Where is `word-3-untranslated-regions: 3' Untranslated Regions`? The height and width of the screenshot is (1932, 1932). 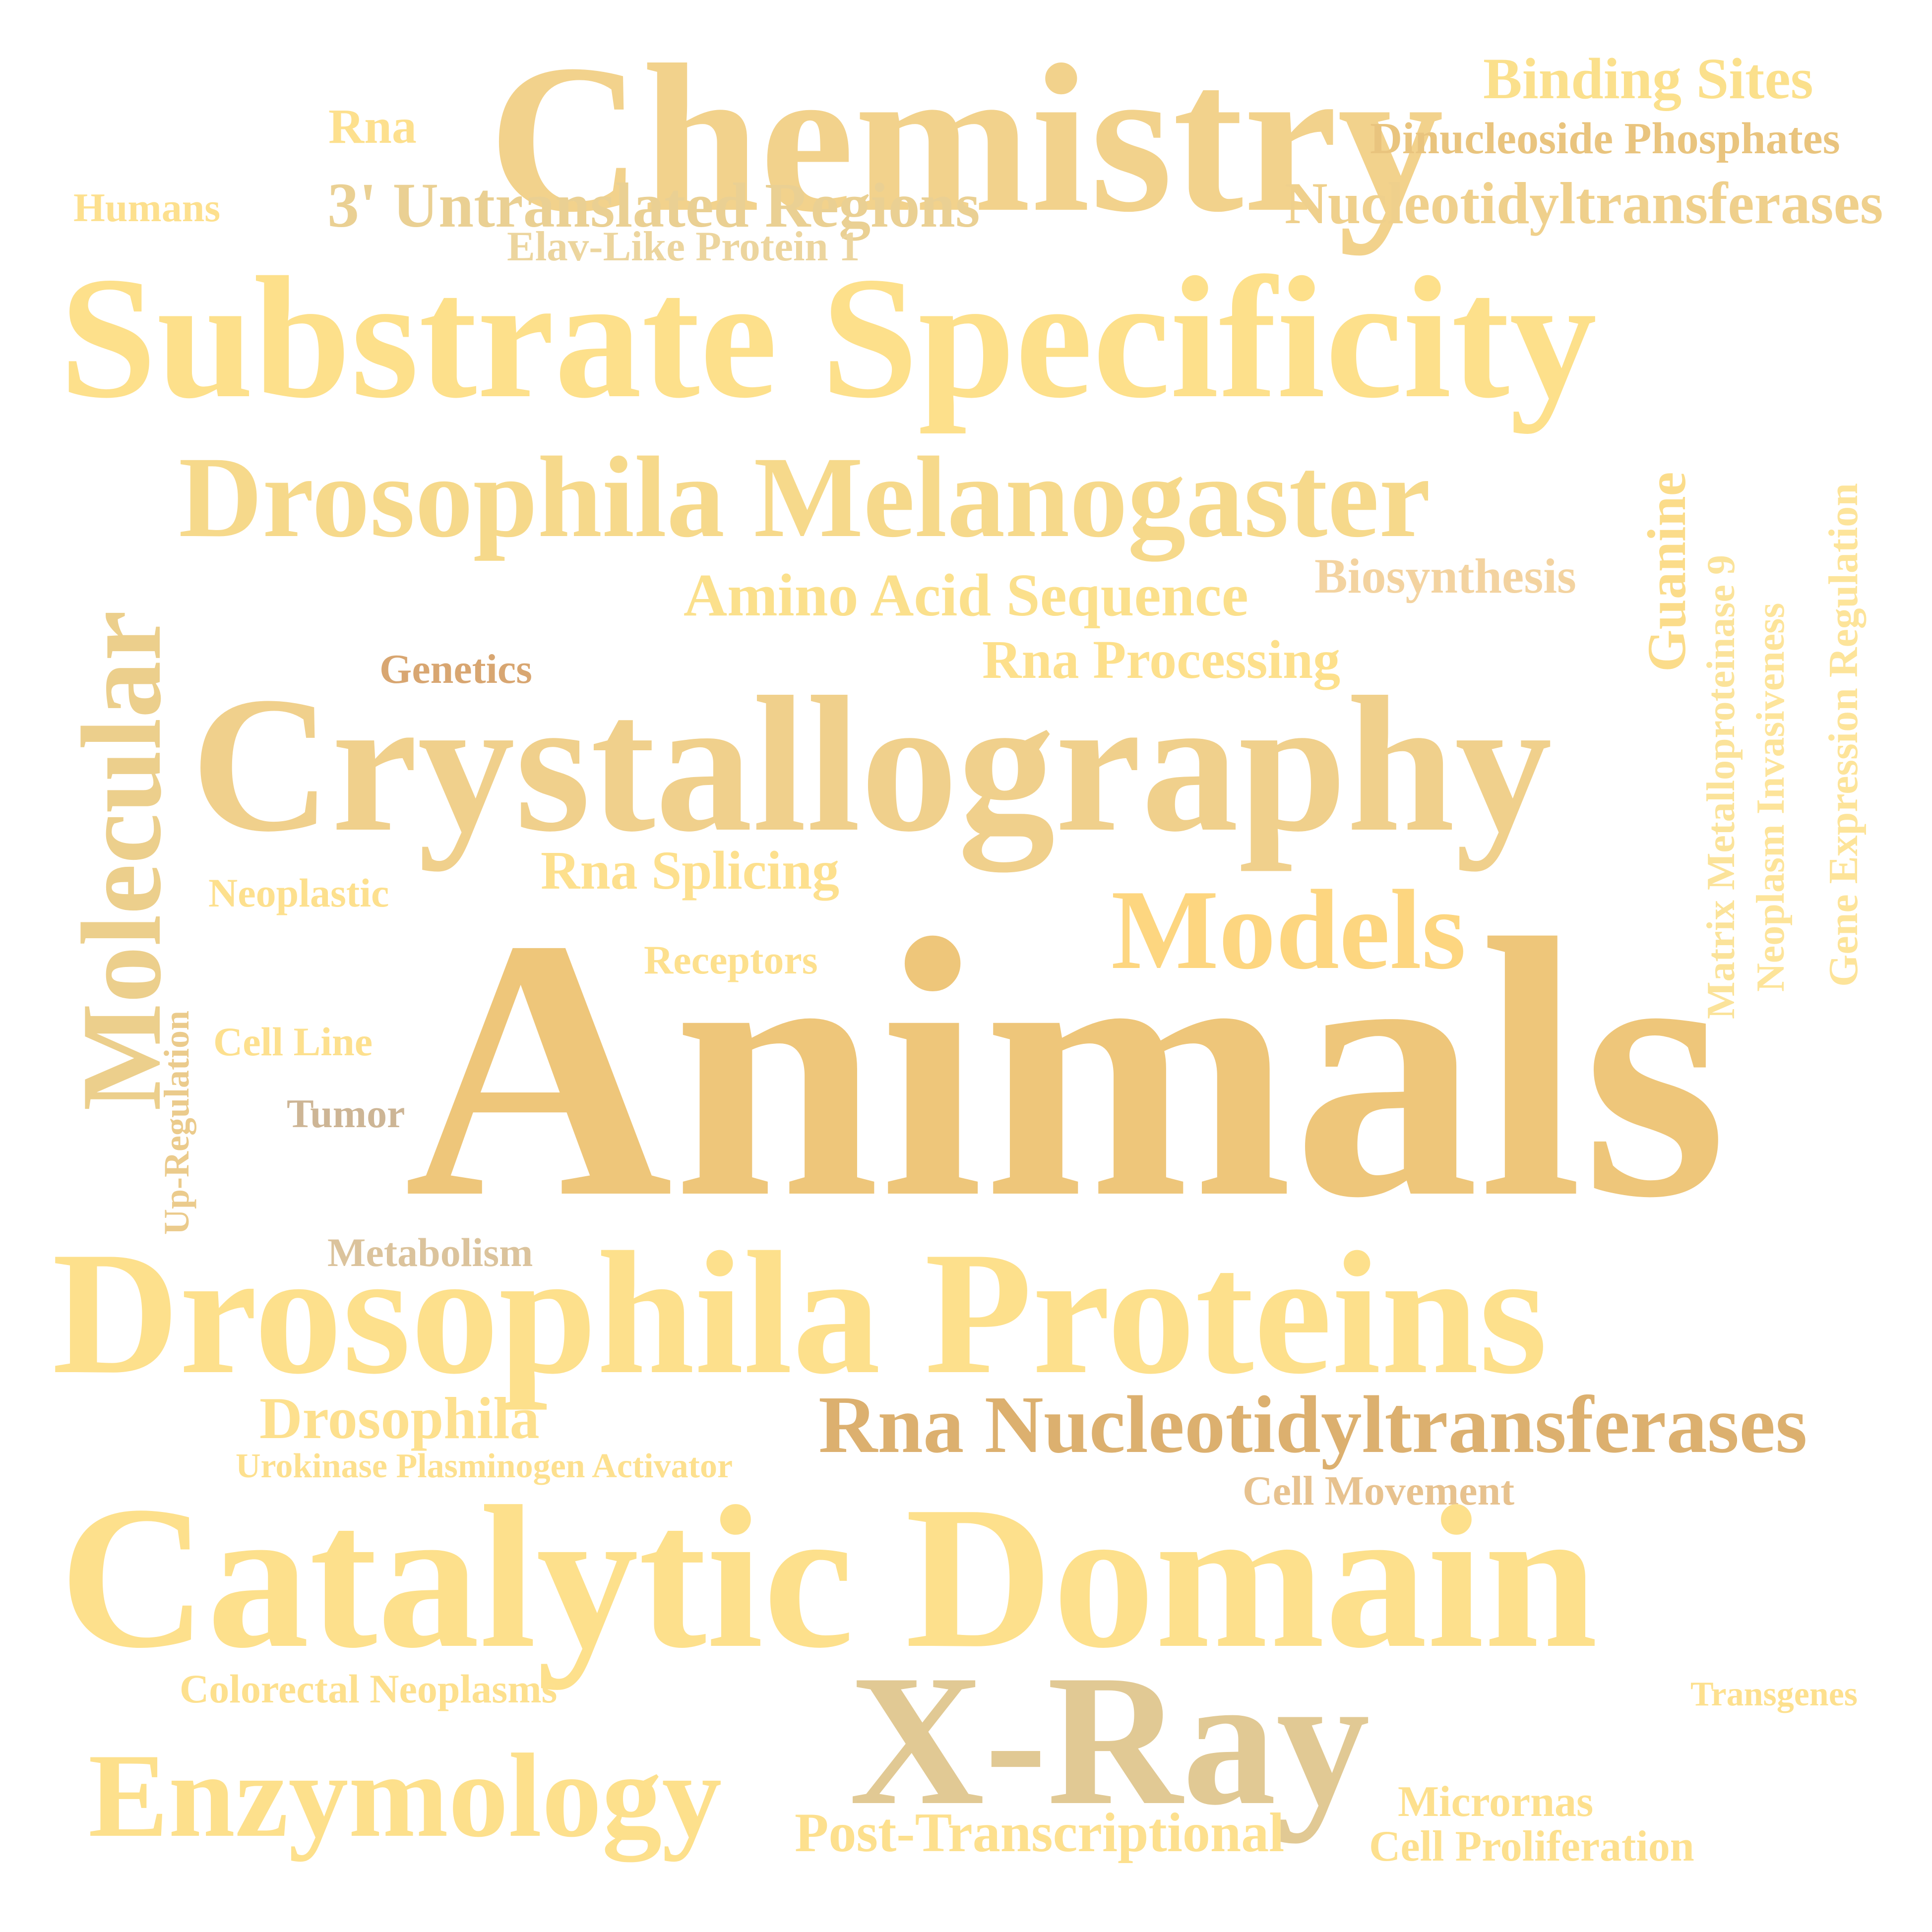 word-3-untranslated-regions: 3' Untranslated Regions is located at coordinates (653, 205).